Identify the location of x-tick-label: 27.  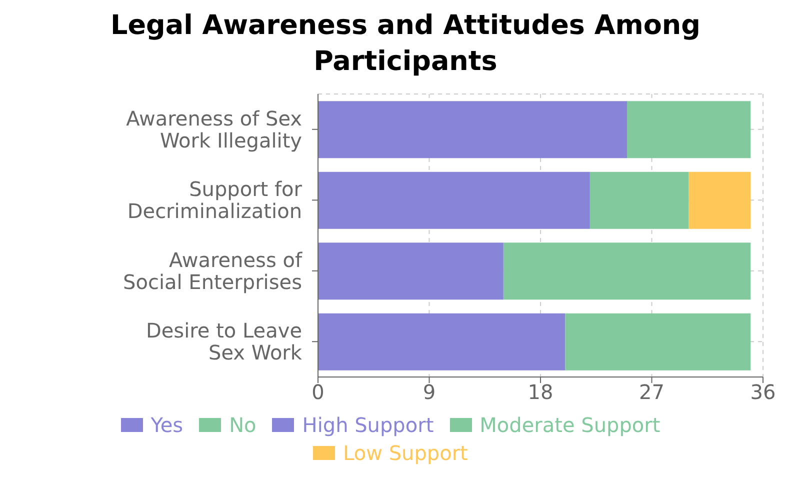
(651, 392).